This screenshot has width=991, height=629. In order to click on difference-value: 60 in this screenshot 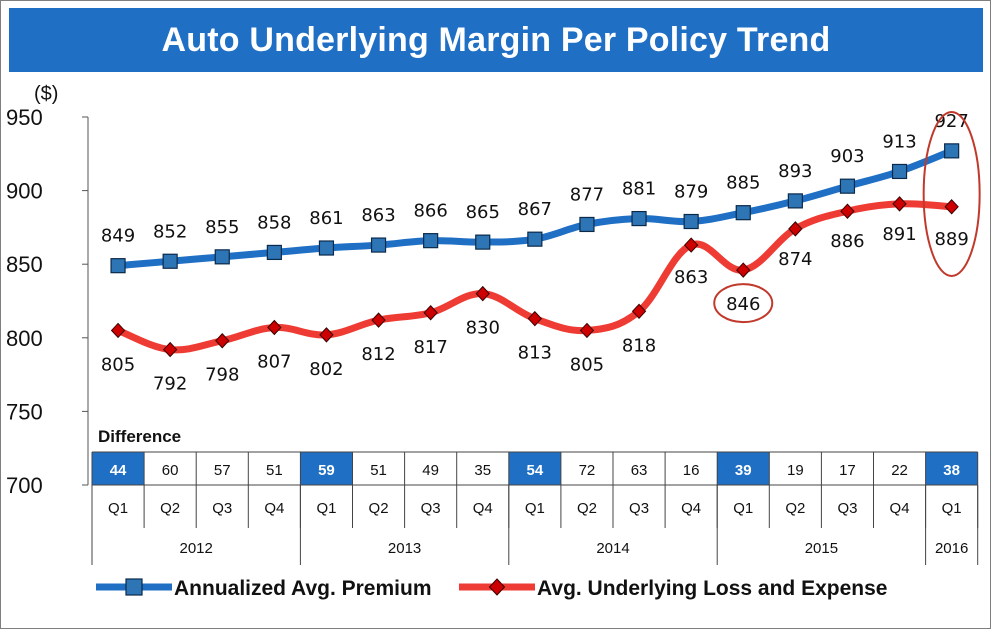, I will do `click(170, 470)`.